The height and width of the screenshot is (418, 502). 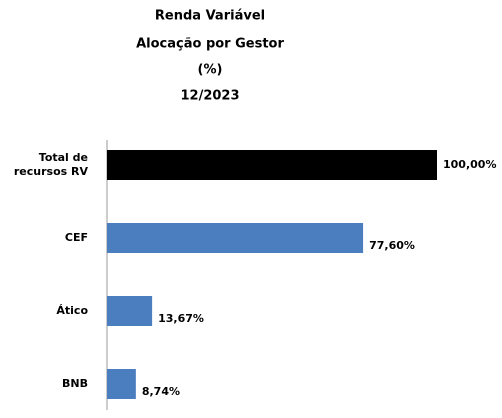 What do you see at coordinates (210, 44) in the screenshot?
I see `chart-title: Alocação por Gestor` at bounding box center [210, 44].